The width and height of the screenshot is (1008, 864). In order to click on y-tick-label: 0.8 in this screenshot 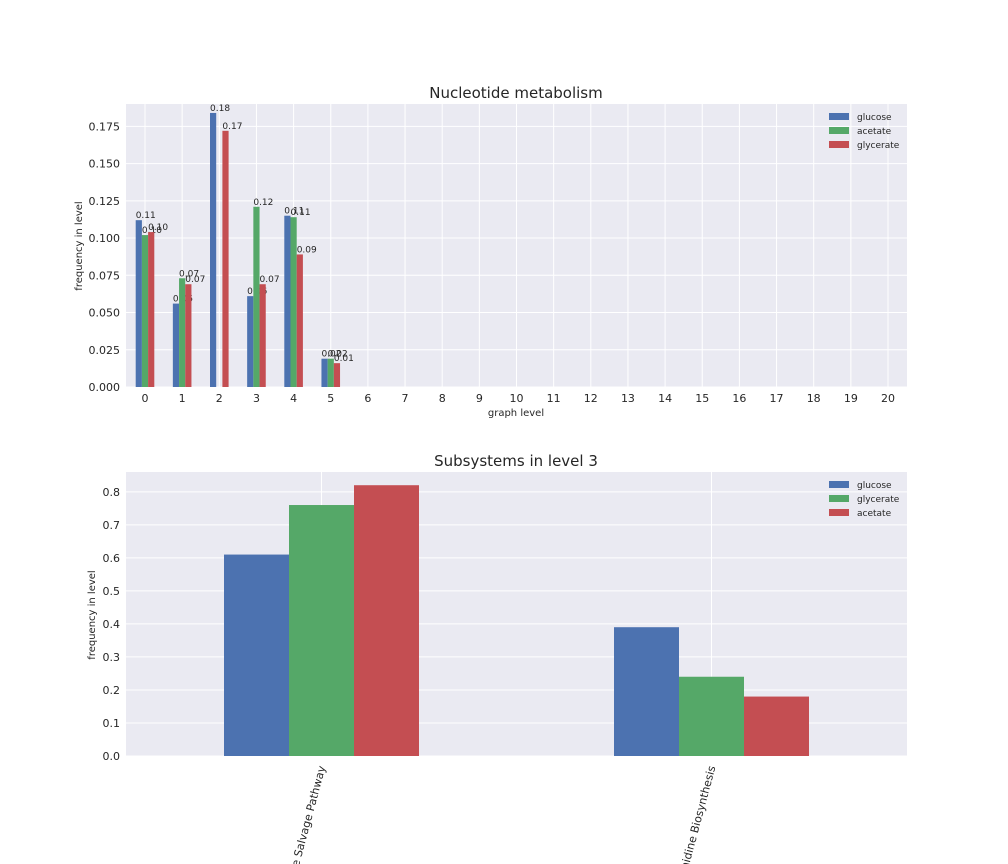, I will do `click(112, 492)`.